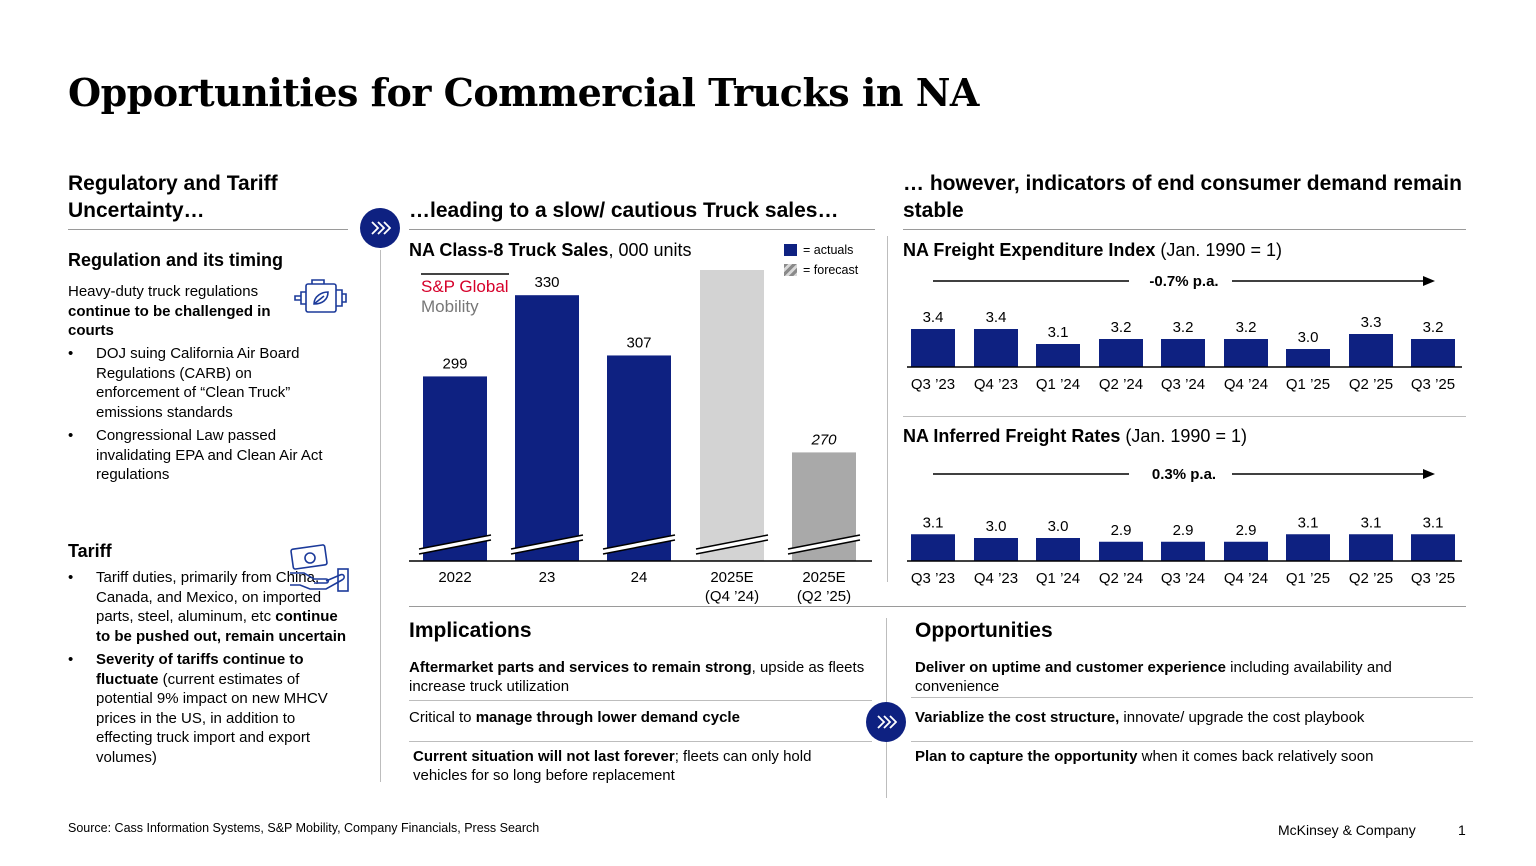  I want to click on engine-leaf-icon, so click(320, 296).